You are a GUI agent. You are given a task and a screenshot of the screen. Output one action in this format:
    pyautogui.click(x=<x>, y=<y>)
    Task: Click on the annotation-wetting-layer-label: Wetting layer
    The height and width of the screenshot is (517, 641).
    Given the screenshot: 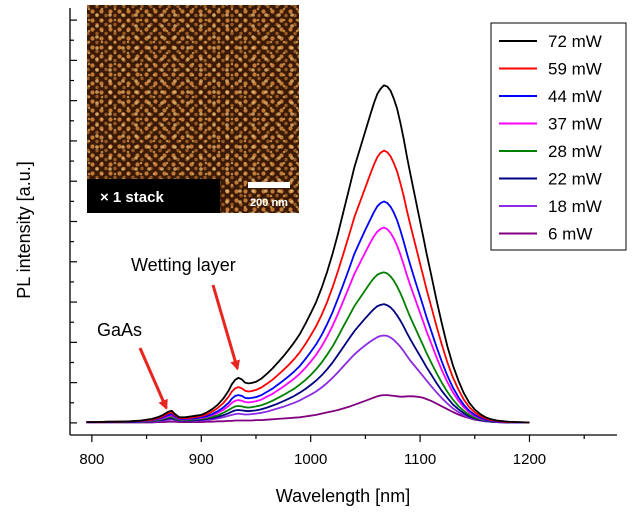 What is the action you would take?
    pyautogui.click(x=183, y=265)
    